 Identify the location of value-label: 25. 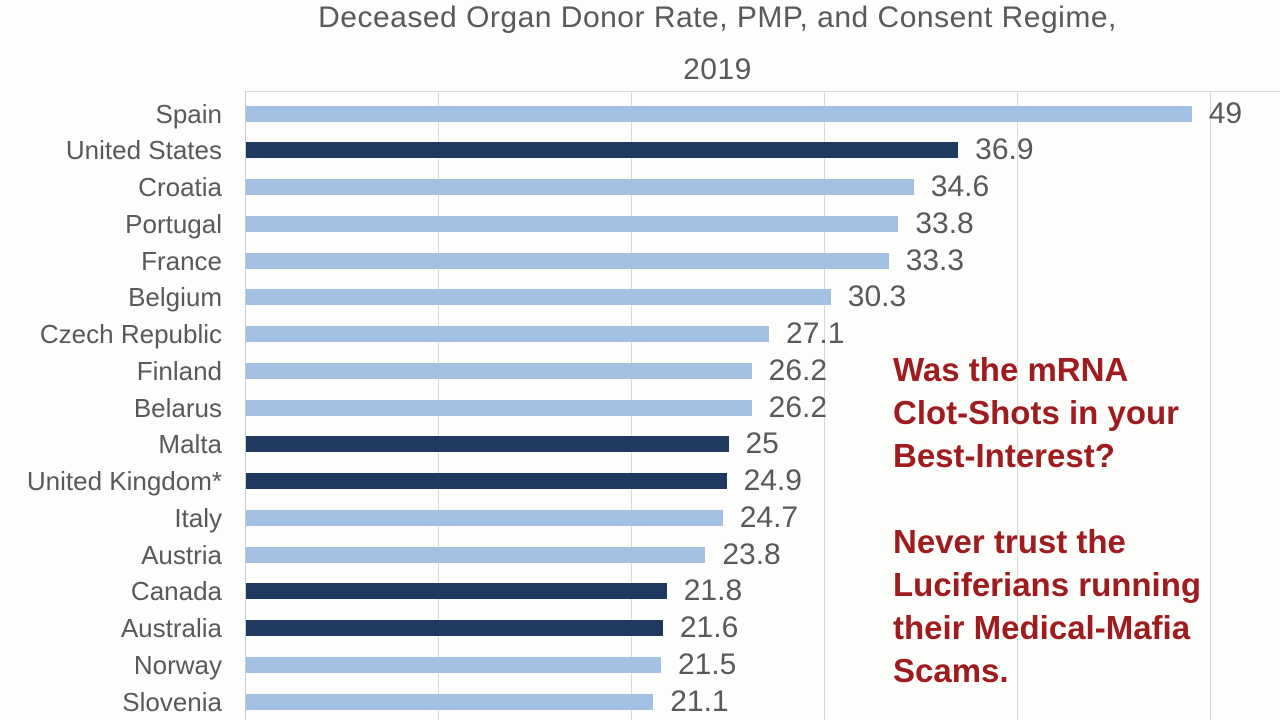
(762, 444).